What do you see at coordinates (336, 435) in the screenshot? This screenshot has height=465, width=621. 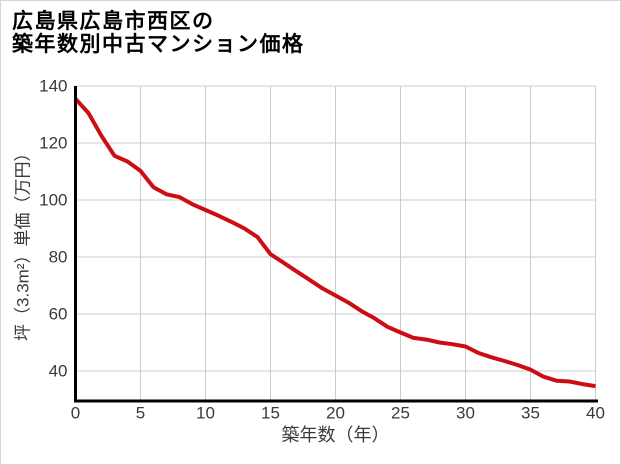 I see `x-axis-title: 築年数（年）` at bounding box center [336, 435].